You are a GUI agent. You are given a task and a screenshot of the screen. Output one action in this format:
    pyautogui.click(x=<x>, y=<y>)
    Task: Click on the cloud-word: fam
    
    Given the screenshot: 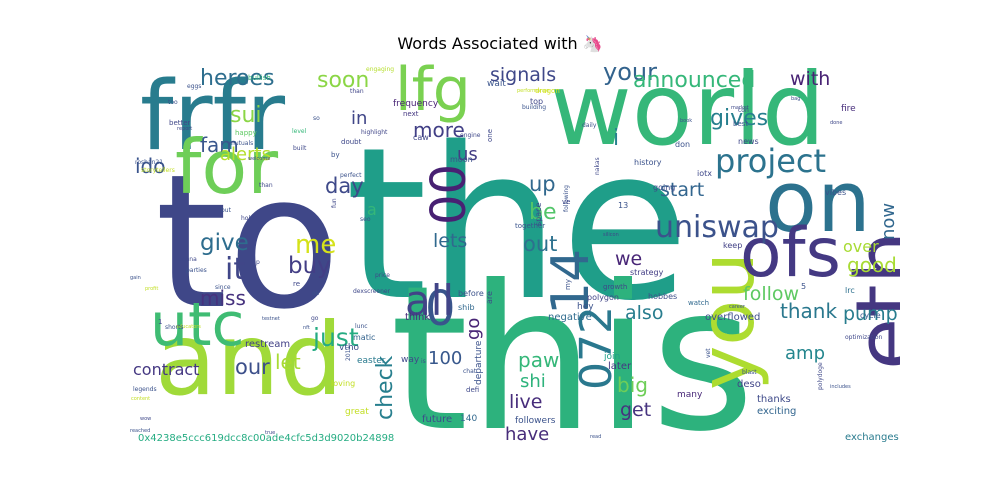 What is the action you would take?
    pyautogui.click(x=219, y=145)
    